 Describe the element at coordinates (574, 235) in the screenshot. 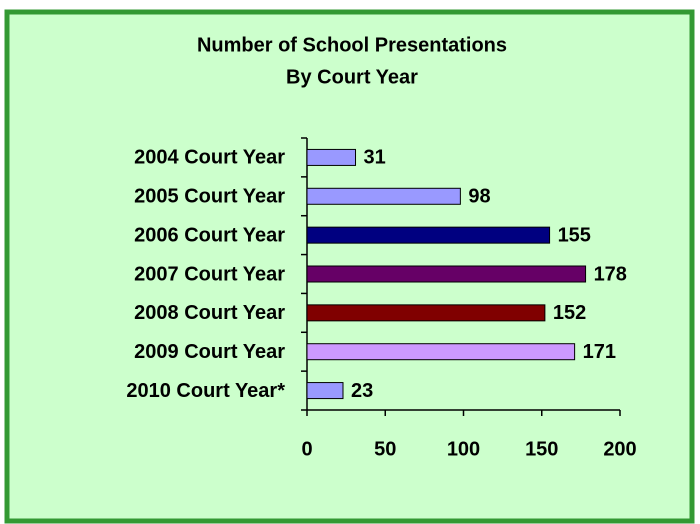

I see `data-label: 155` at that location.